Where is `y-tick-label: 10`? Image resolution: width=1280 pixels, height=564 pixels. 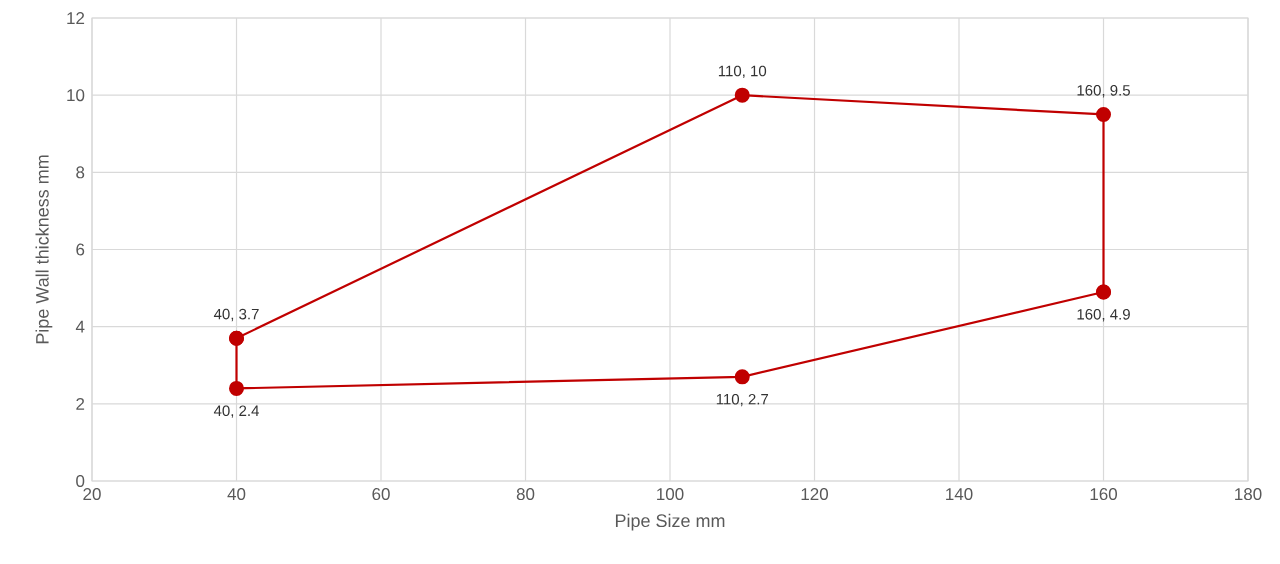 y-tick-label: 10 is located at coordinates (76, 95).